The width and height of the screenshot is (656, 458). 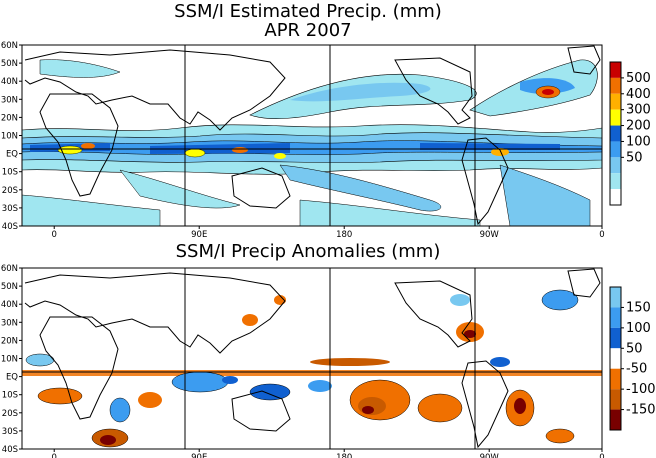 What do you see at coordinates (12, 155) in the screenshot?
I see `top_map-ytick-label: EQ` at bounding box center [12, 155].